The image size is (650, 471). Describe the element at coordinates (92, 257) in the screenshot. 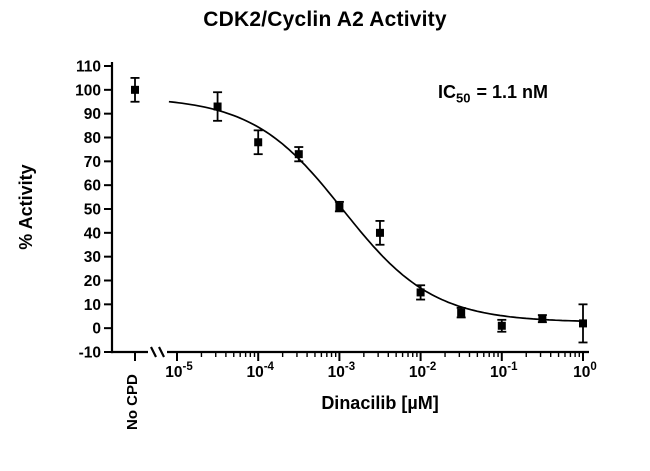

I see `svg-text: 30` at that location.